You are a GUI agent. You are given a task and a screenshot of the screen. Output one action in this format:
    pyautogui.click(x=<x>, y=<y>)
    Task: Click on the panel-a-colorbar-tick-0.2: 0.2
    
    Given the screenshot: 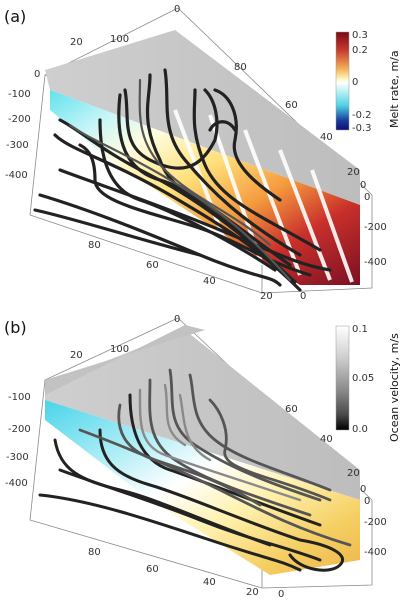 What is the action you would take?
    pyautogui.click(x=360, y=50)
    